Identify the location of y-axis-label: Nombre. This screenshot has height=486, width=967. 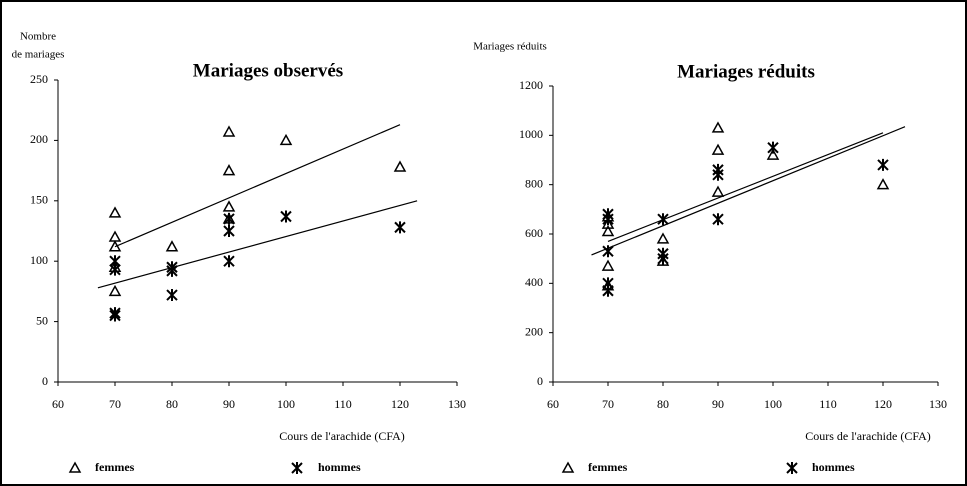
(38, 37).